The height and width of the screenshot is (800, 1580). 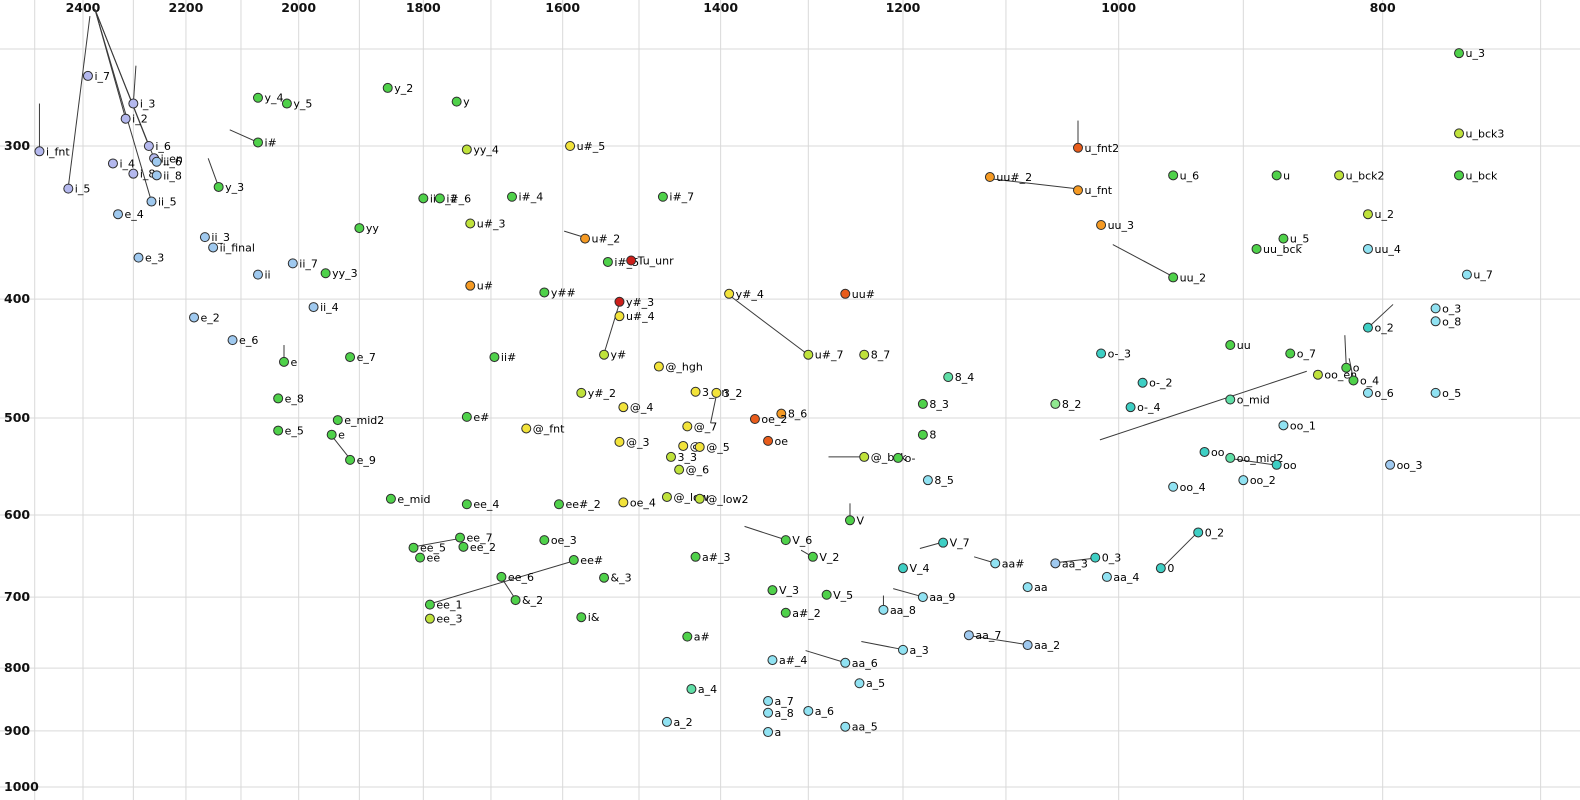 I want to click on data-point-label: V_6, so click(x=802, y=540).